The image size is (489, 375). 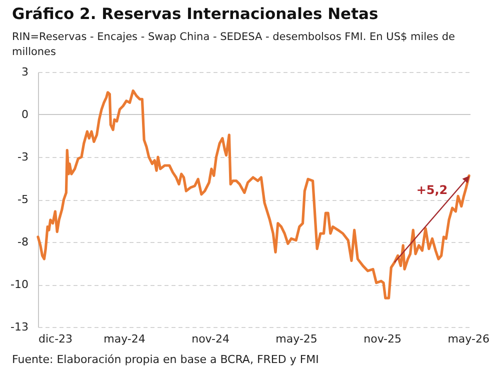 I want to click on source-note: Fuente: Elaboración propia en base a BCRA, FRED y FMI, so click(x=165, y=359).